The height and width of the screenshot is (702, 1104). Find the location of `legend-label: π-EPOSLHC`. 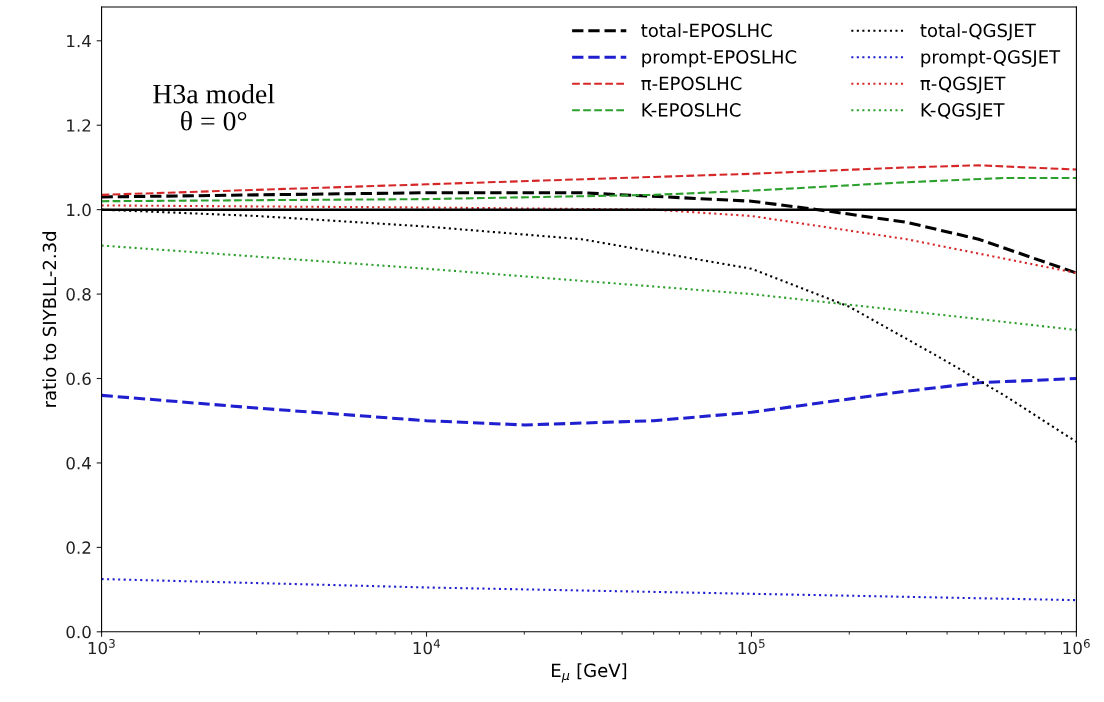

legend-label: π-EPOSLHC is located at coordinates (691, 83).